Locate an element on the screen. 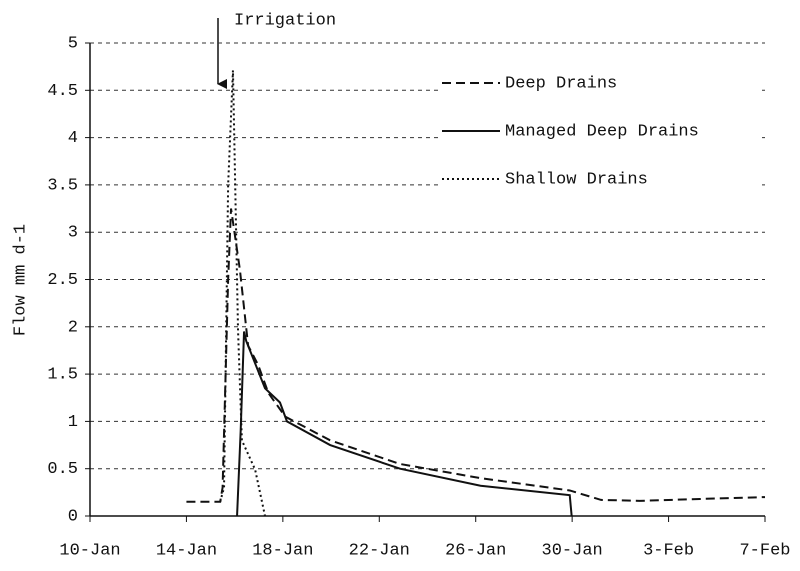  y-tick-label: 2 is located at coordinates (73, 327).